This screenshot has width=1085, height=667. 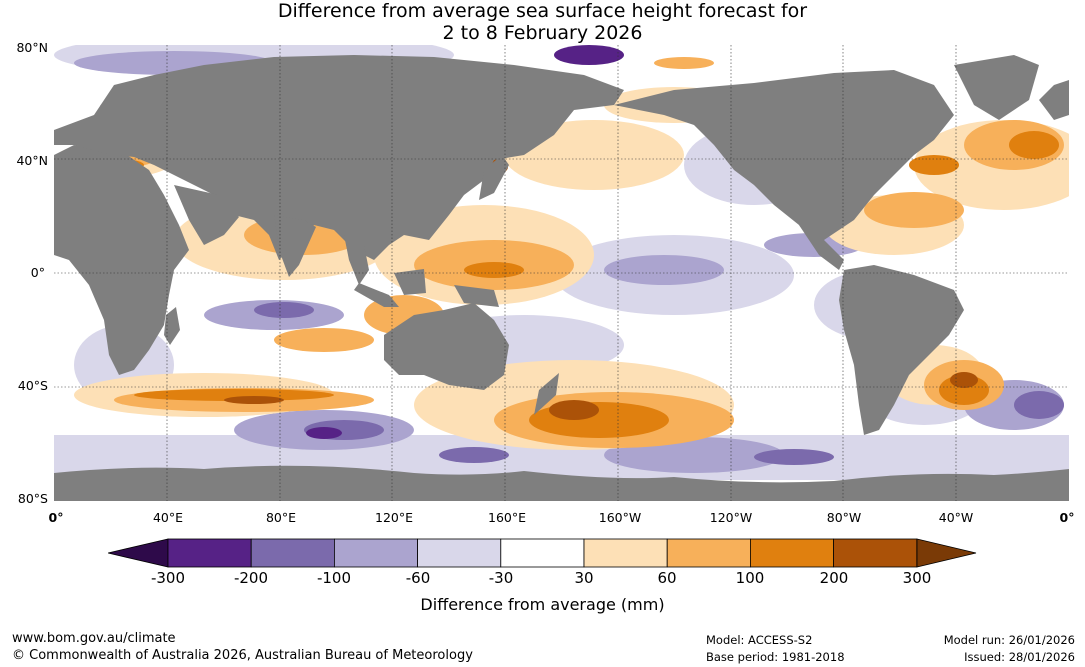 What do you see at coordinates (917, 578) in the screenshot?
I see `colorbar-tick-300: 300` at bounding box center [917, 578].